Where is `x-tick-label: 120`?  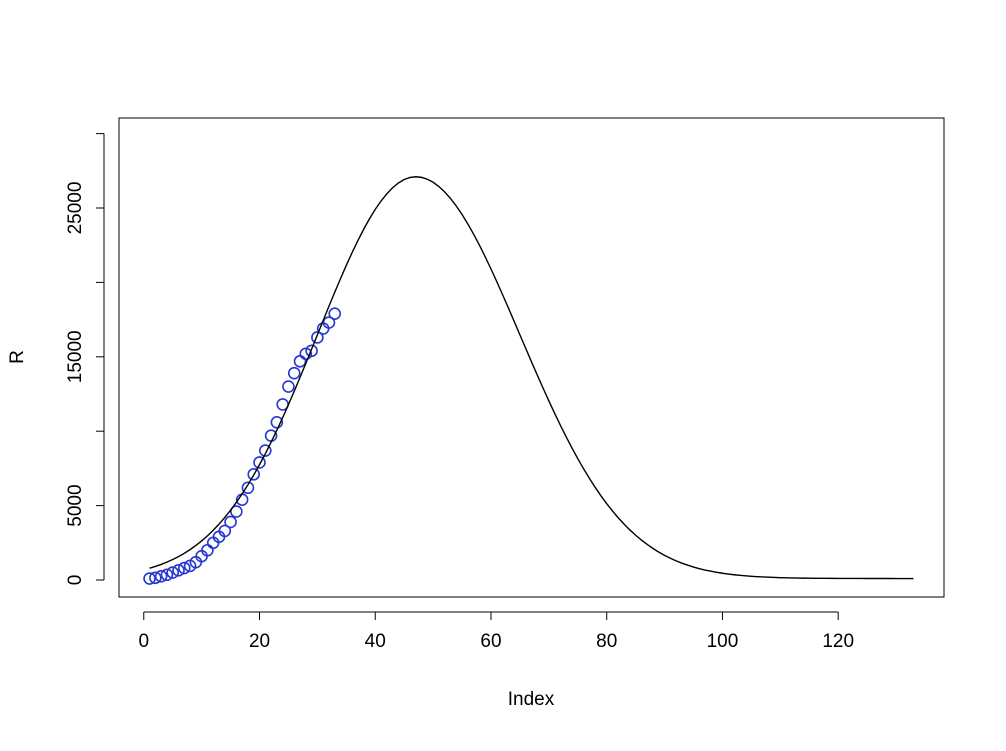
x-tick-label: 120 is located at coordinates (838, 641).